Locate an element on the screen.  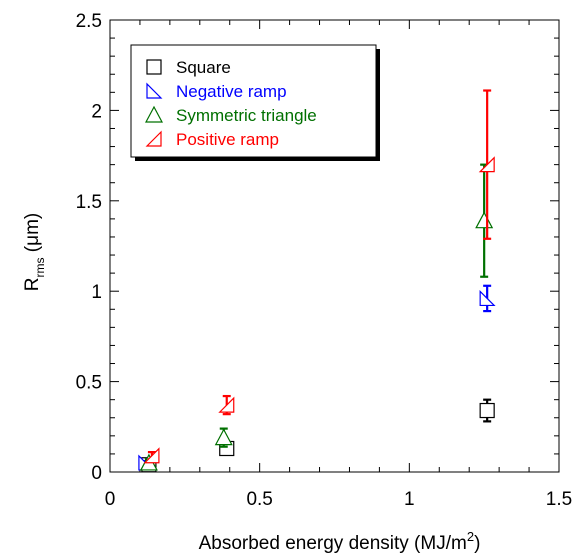
y-tick-label: 1.5 is located at coordinates (89, 202).